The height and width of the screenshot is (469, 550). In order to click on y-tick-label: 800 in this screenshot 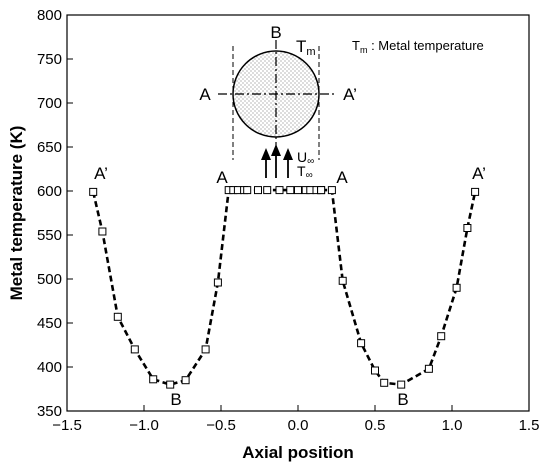, I will do `click(49, 15)`.